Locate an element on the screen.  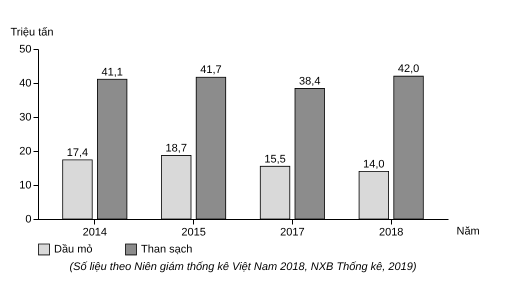
data-label: 38,4 is located at coordinates (309, 81).